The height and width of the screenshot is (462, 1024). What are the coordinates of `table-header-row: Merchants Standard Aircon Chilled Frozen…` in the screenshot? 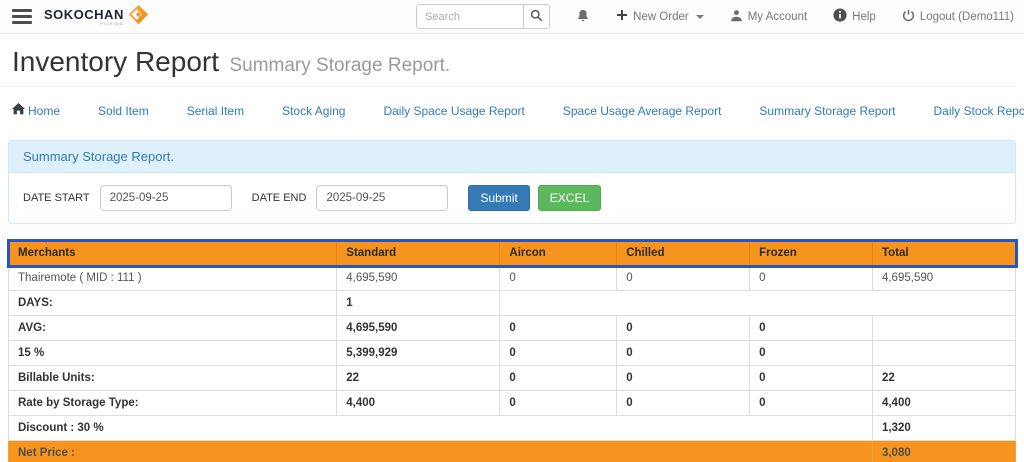 It's located at (512, 253).